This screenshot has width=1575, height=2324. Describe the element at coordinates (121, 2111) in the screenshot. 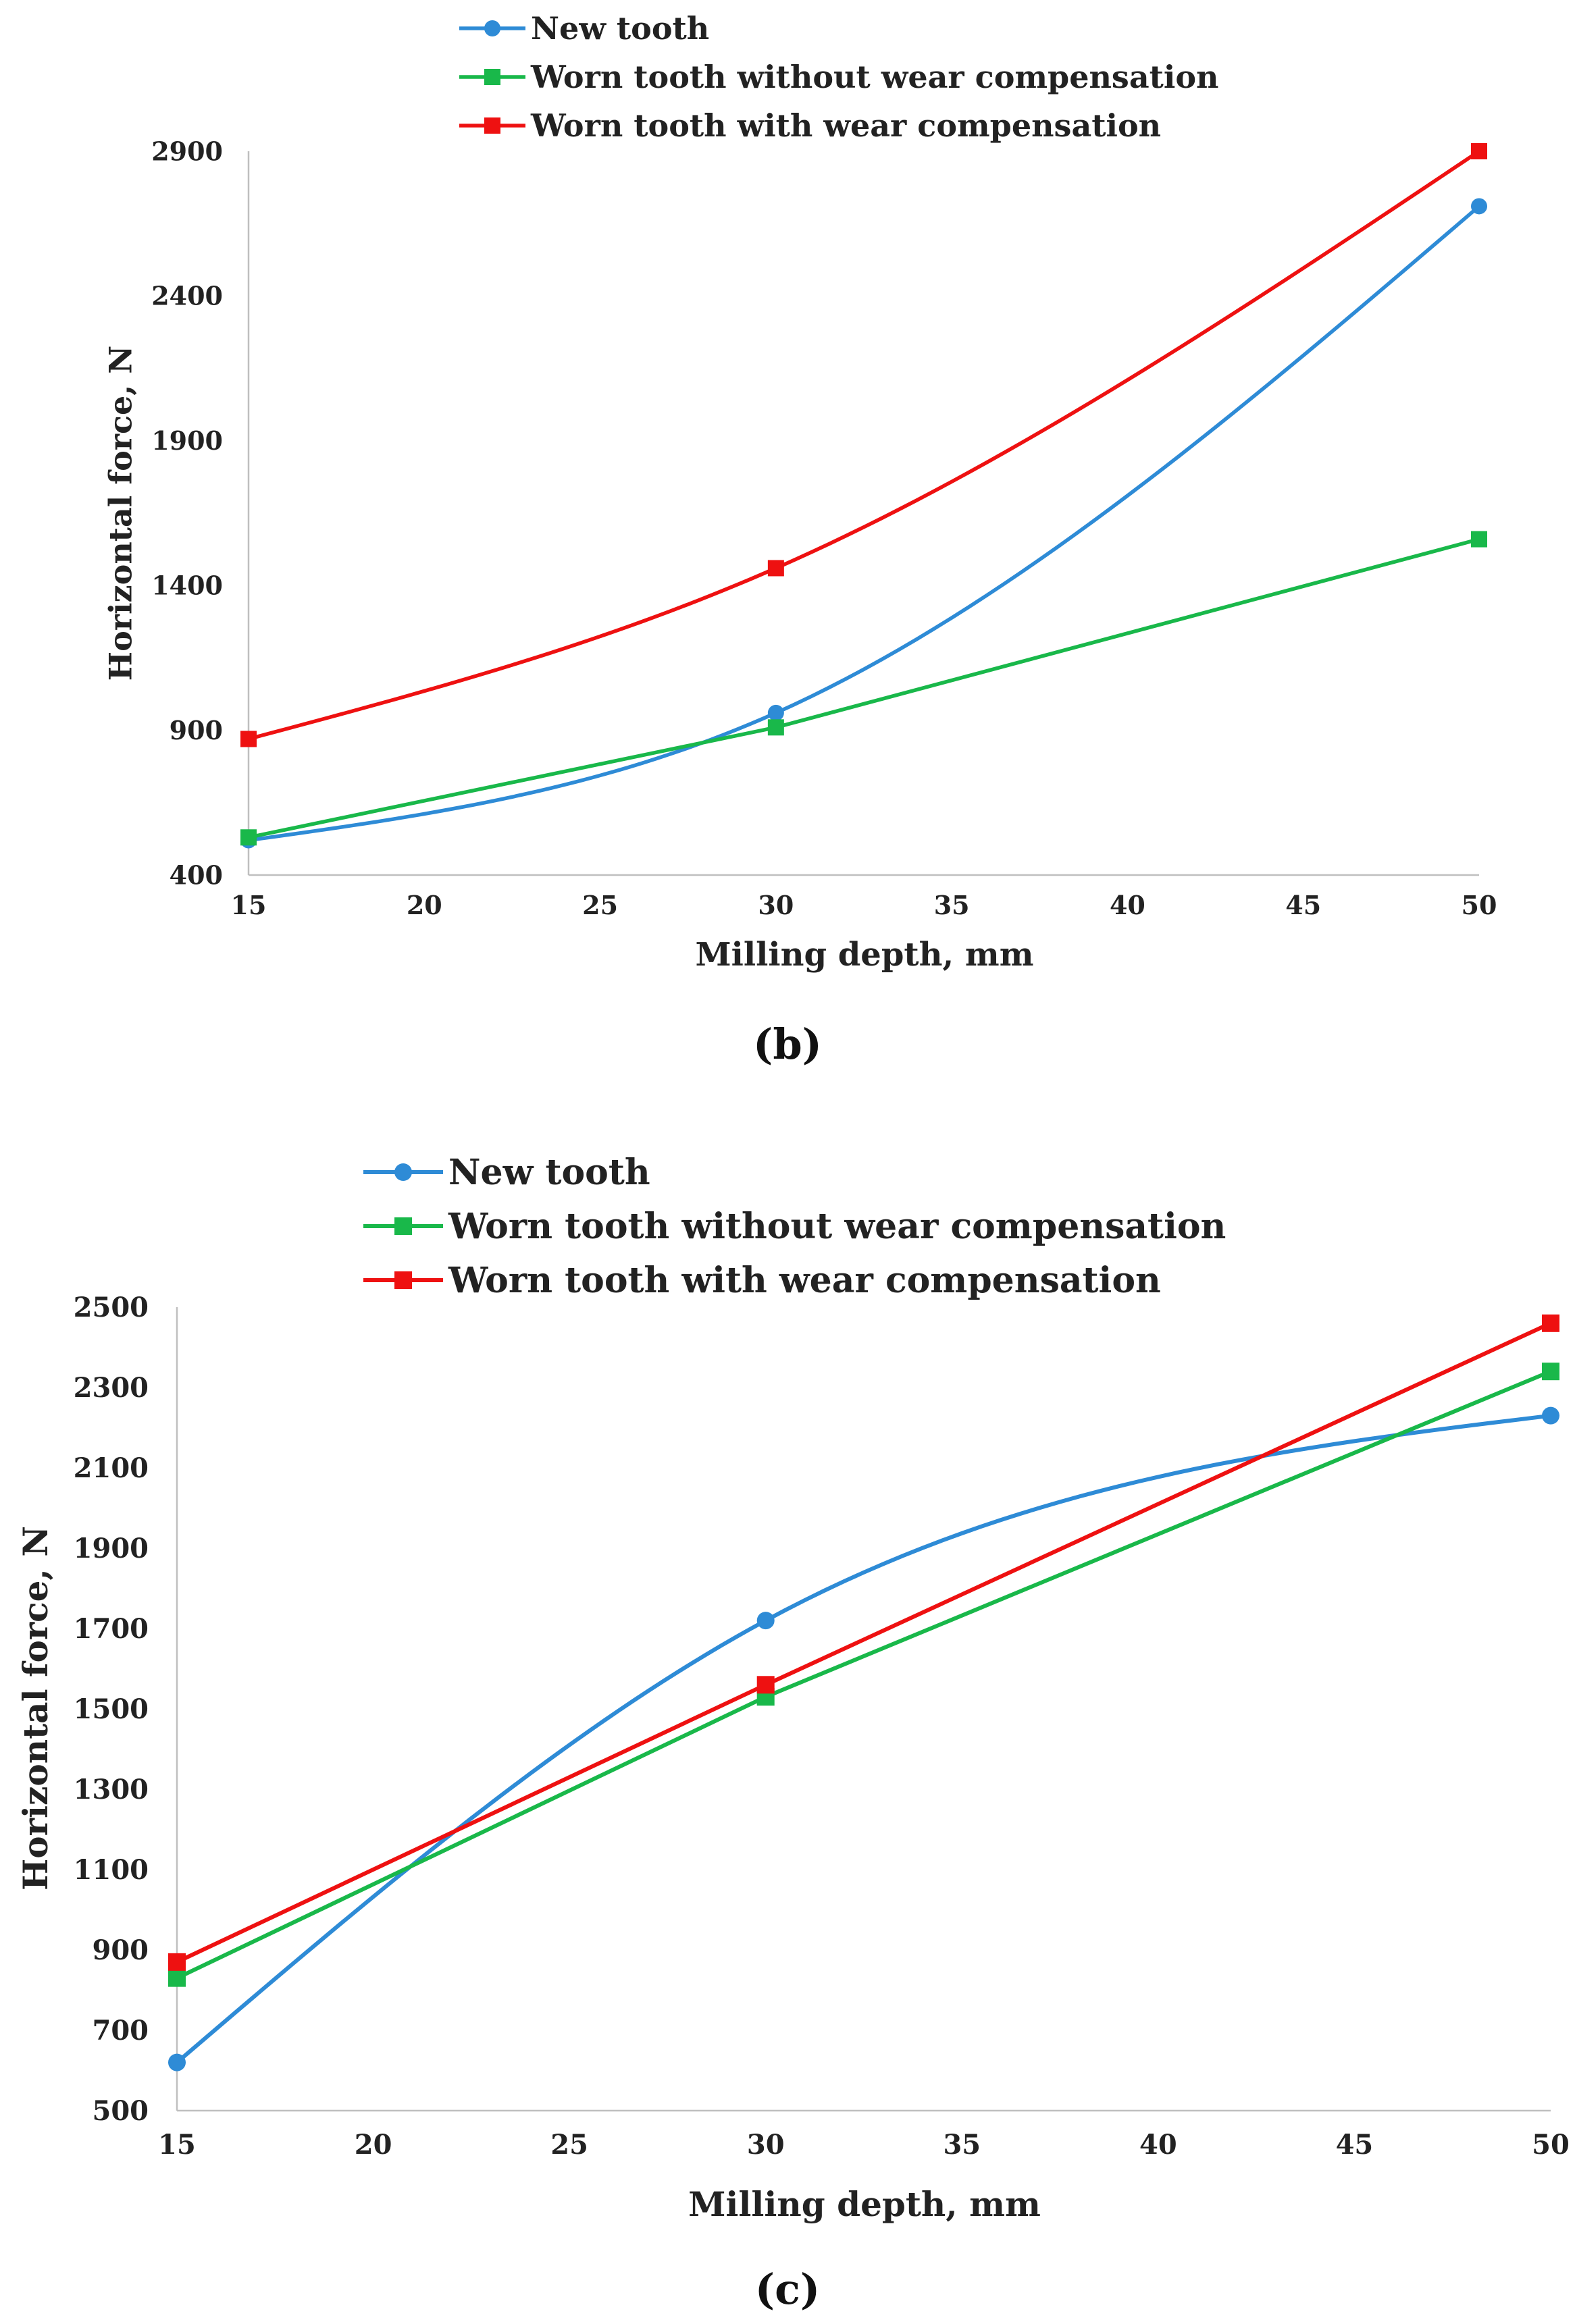

I see `y-tick-label: 500` at that location.